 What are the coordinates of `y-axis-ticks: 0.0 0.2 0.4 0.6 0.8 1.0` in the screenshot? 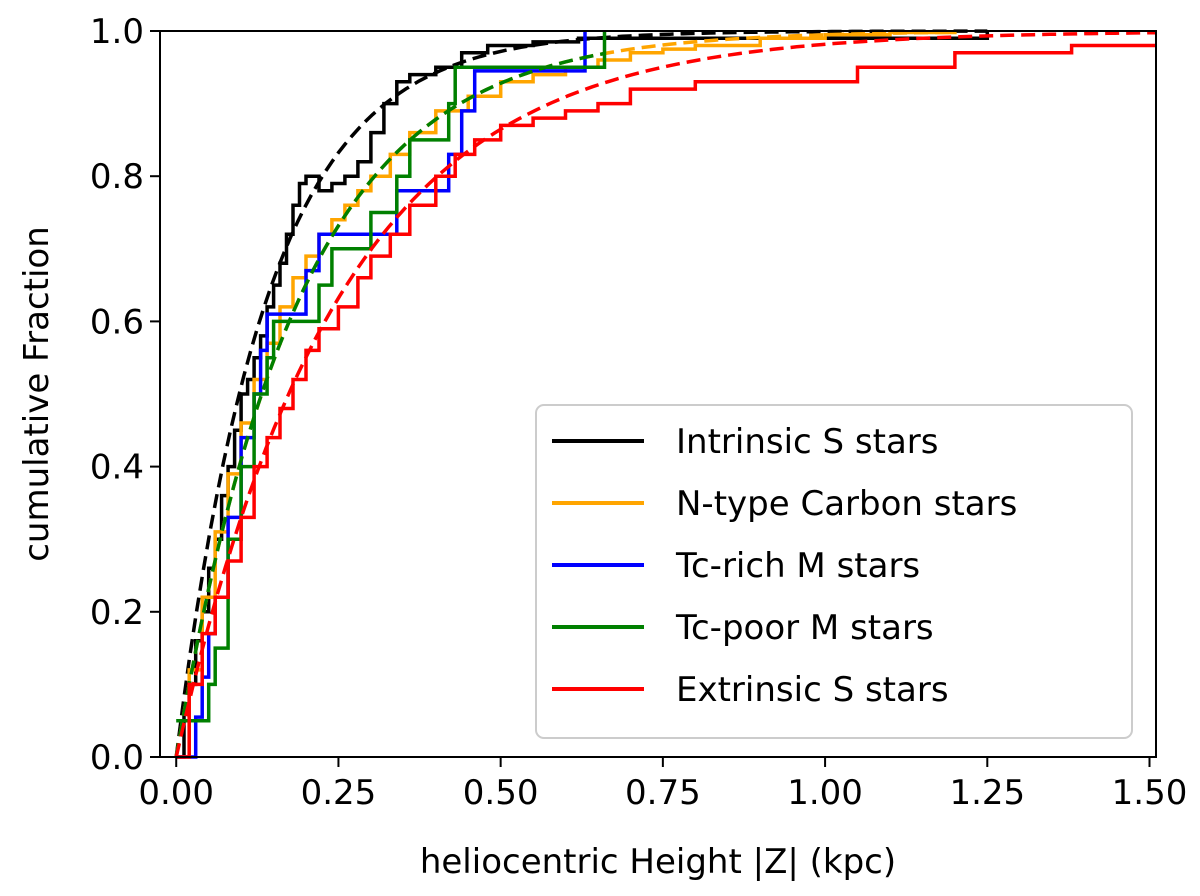 It's located at (125, 395).